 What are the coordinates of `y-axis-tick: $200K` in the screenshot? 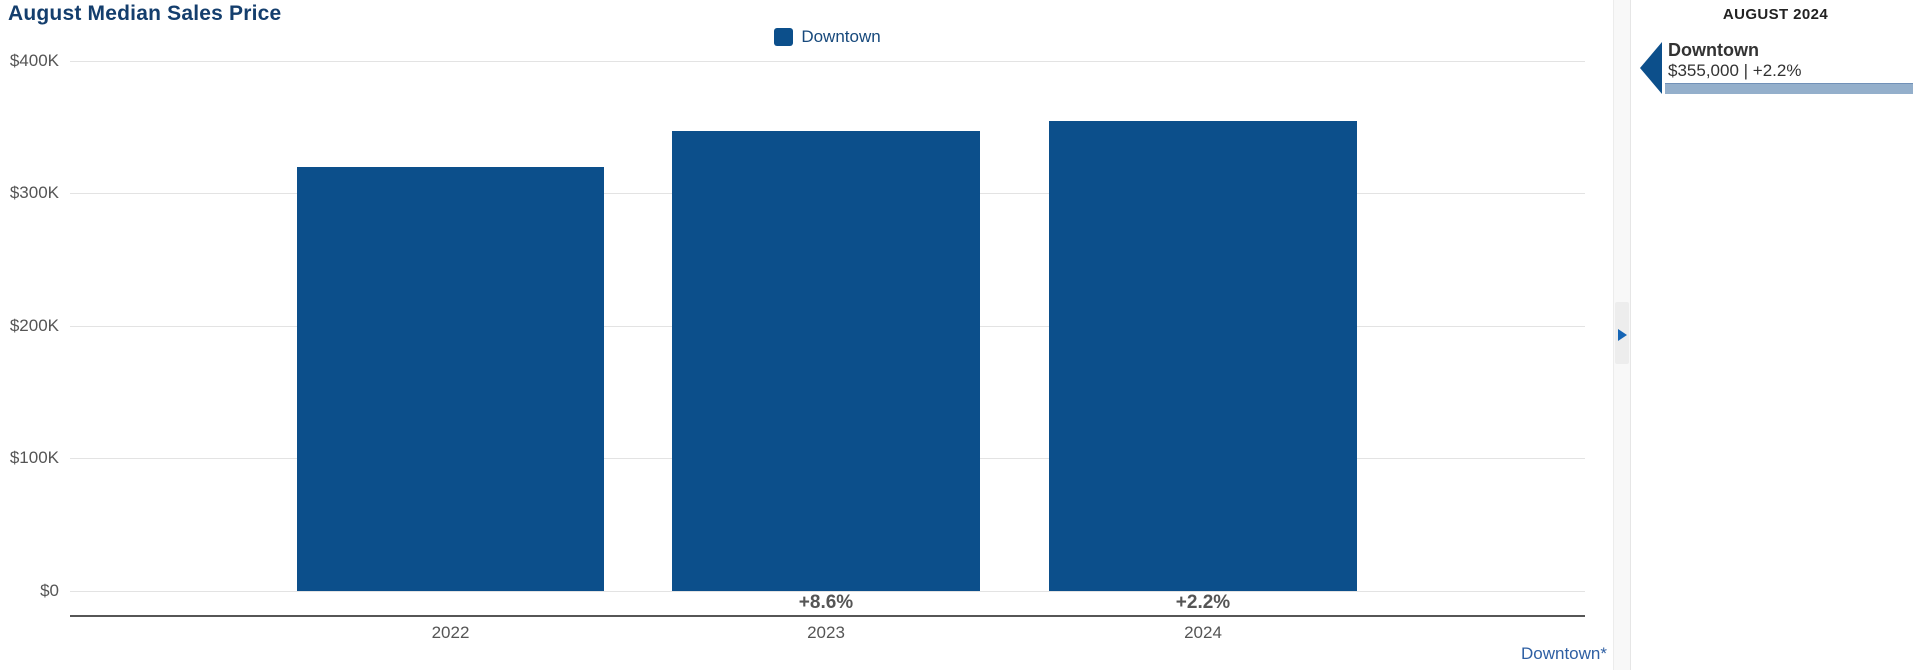 It's located at (34, 325).